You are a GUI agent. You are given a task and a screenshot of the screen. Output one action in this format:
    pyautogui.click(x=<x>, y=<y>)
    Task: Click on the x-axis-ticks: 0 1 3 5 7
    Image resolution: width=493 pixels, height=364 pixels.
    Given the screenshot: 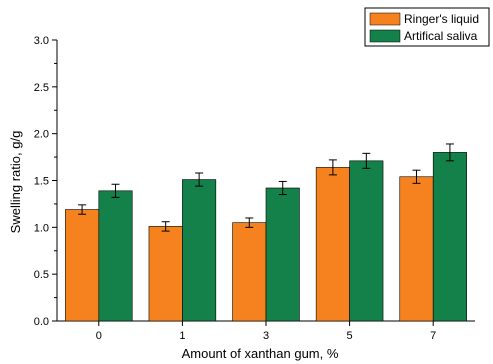 What is the action you would take?
    pyautogui.click(x=266, y=331)
    